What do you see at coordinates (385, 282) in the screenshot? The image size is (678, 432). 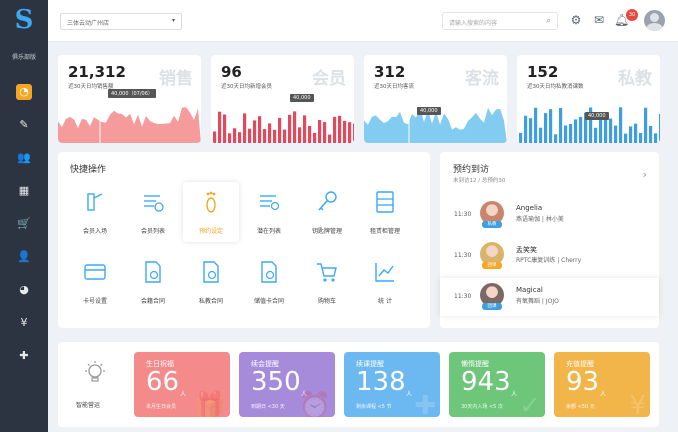 I see `quick-op-stats-chart: 统 计` at bounding box center [385, 282].